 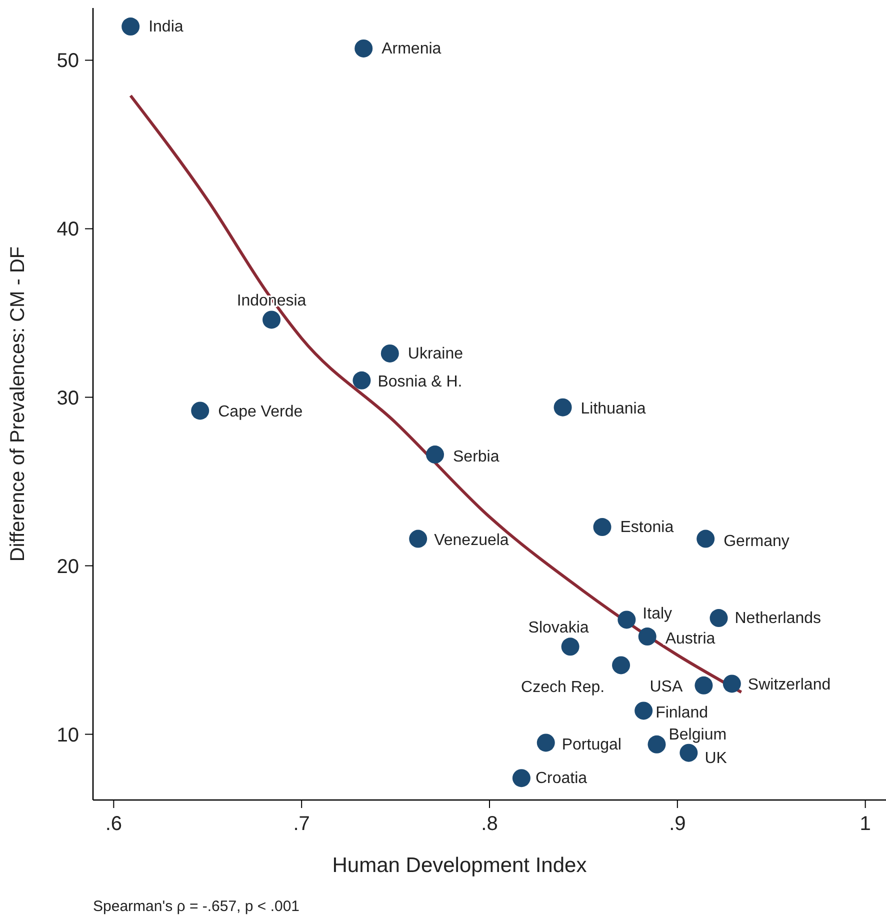 I want to click on y-tick-label: 10, so click(x=67, y=735).